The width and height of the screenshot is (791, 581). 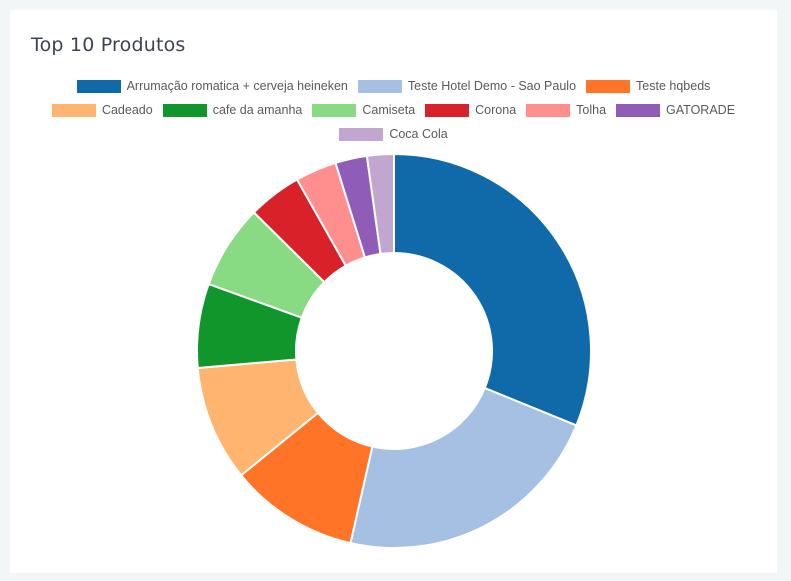 What do you see at coordinates (591, 110) in the screenshot?
I see `legend-label: Tolha` at bounding box center [591, 110].